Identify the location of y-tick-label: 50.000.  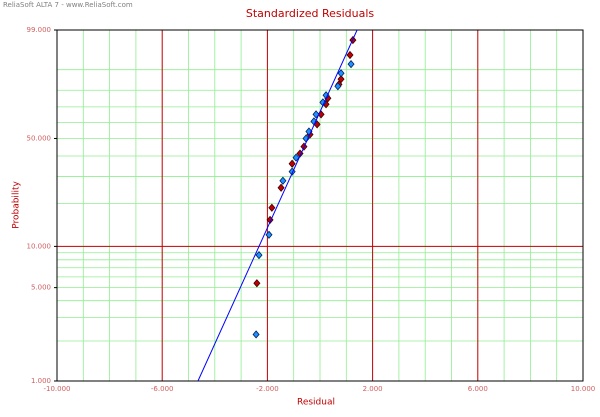
(39, 138).